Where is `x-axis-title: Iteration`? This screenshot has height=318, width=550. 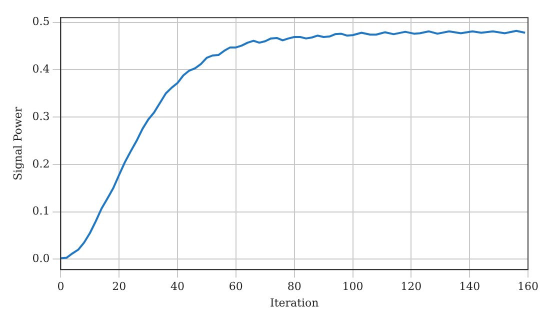 x-axis-title: Iteration is located at coordinates (294, 303).